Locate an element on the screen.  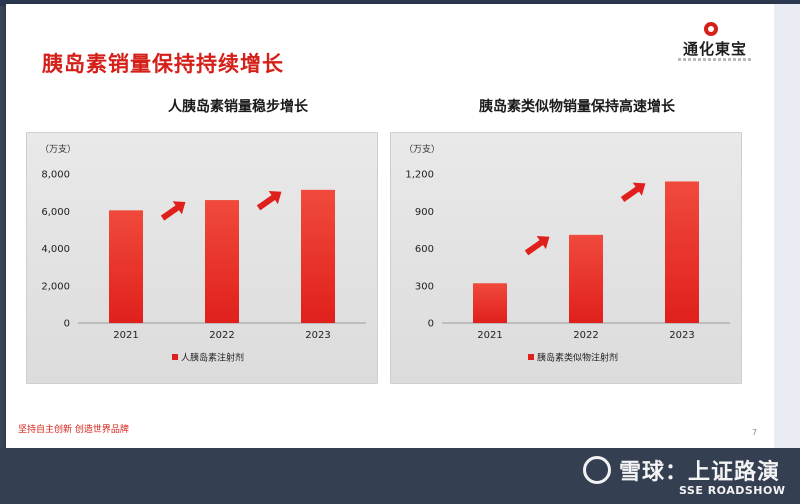
y-tick-label: 2,000 is located at coordinates (55, 286).